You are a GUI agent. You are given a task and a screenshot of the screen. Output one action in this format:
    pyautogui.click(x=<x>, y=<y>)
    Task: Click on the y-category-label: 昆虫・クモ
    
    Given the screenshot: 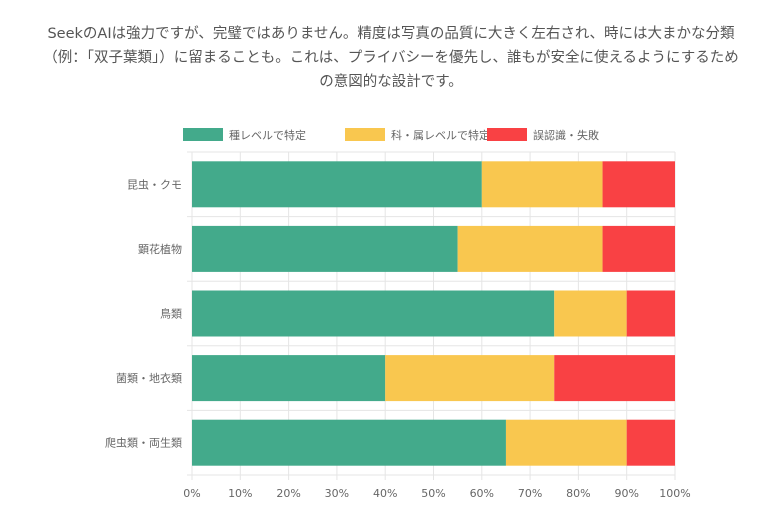 What is the action you would take?
    pyautogui.click(x=154, y=184)
    